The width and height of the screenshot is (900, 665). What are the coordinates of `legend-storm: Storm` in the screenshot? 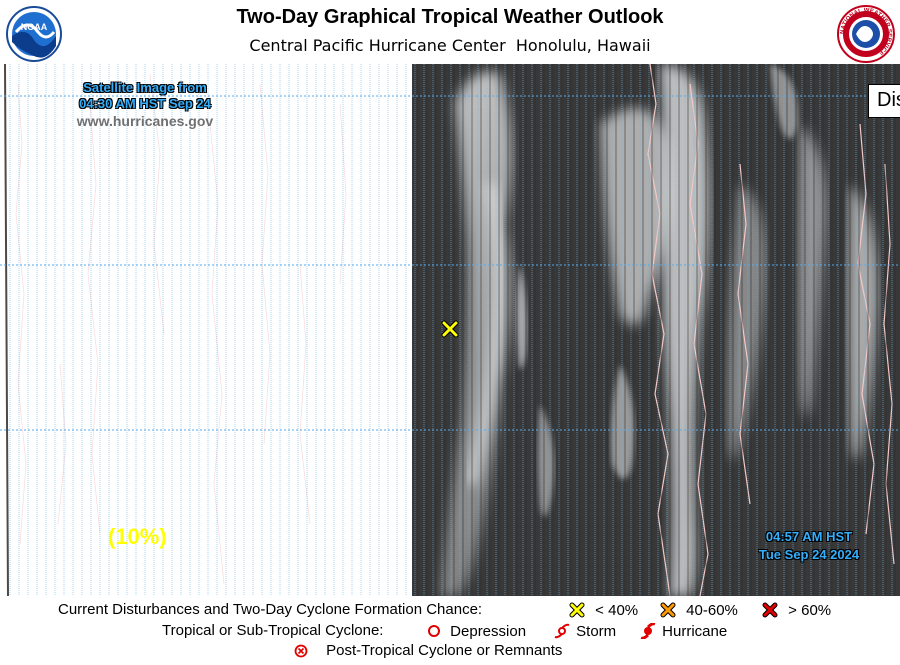 It's located at (585, 631).